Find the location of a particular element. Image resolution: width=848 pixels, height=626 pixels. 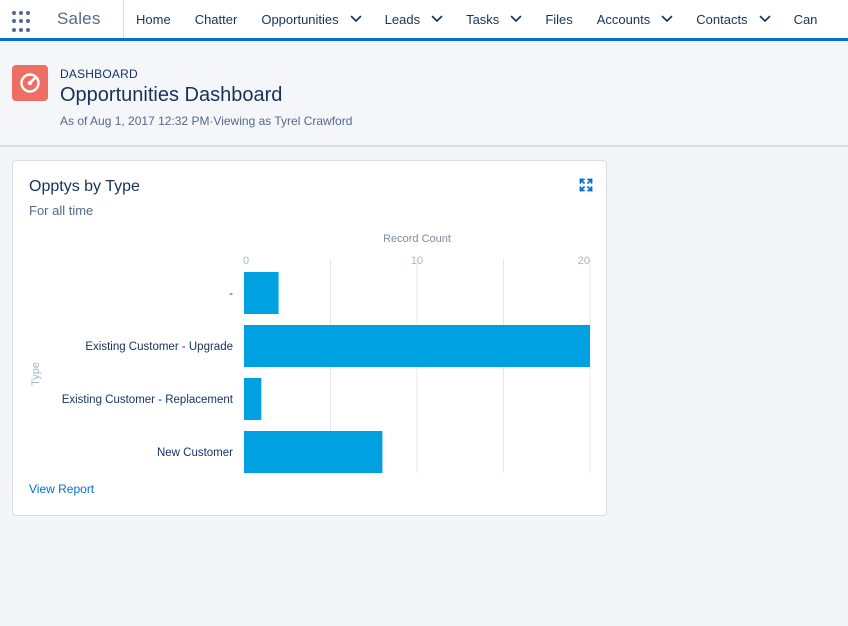

page-eyebrow: DASHBOARD is located at coordinates (99, 74).